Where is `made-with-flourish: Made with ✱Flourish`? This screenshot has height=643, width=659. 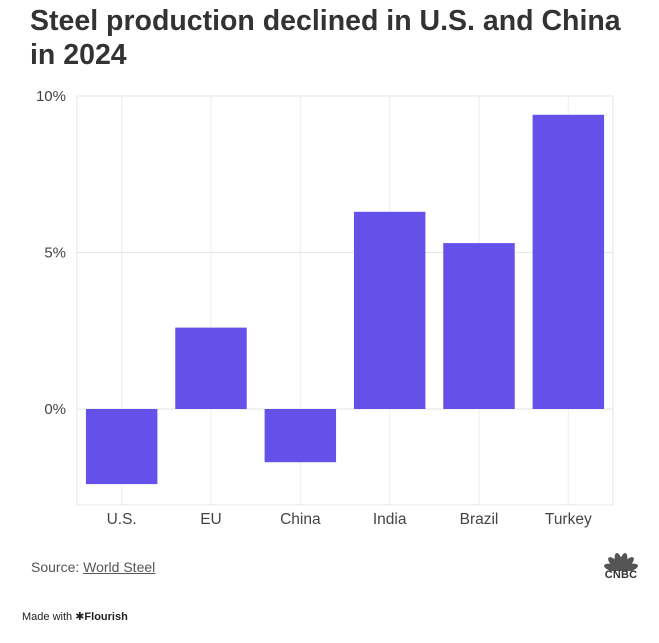 made-with-flourish: Made with ✱Flourish is located at coordinates (75, 616).